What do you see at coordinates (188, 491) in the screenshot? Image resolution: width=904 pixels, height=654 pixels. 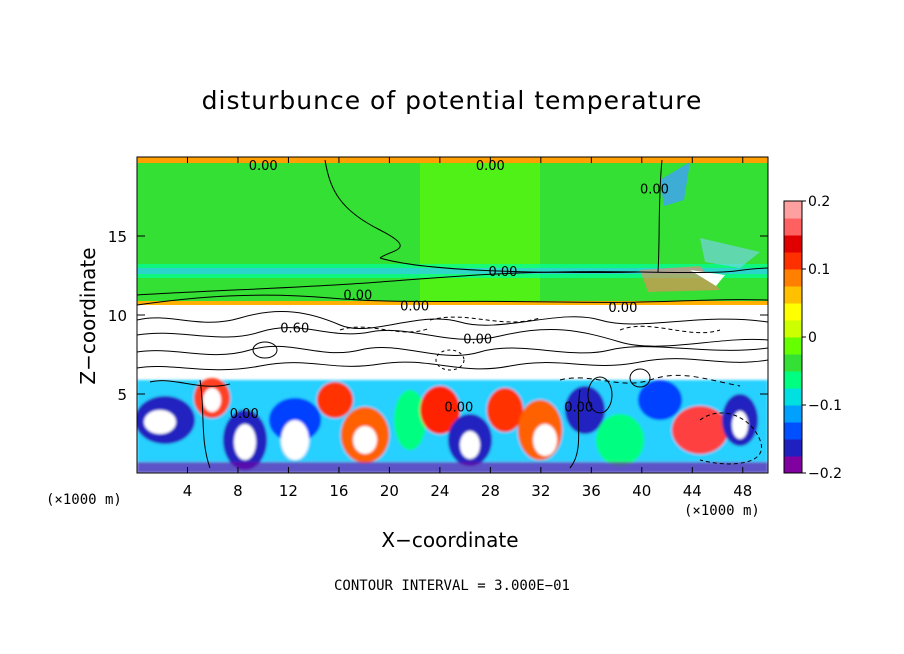 I see `x-tick-label: 4` at bounding box center [188, 491].